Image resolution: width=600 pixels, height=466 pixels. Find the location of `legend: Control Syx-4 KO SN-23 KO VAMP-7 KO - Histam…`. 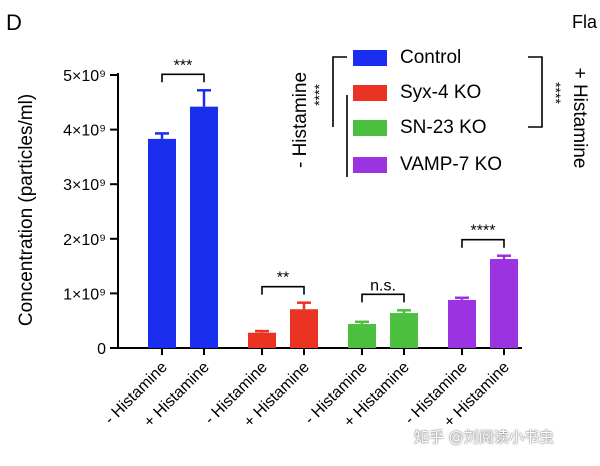

legend: Control Syx-4 KO SN-23 KO VAMP-7 KO - Histam… is located at coordinates (440, 112).